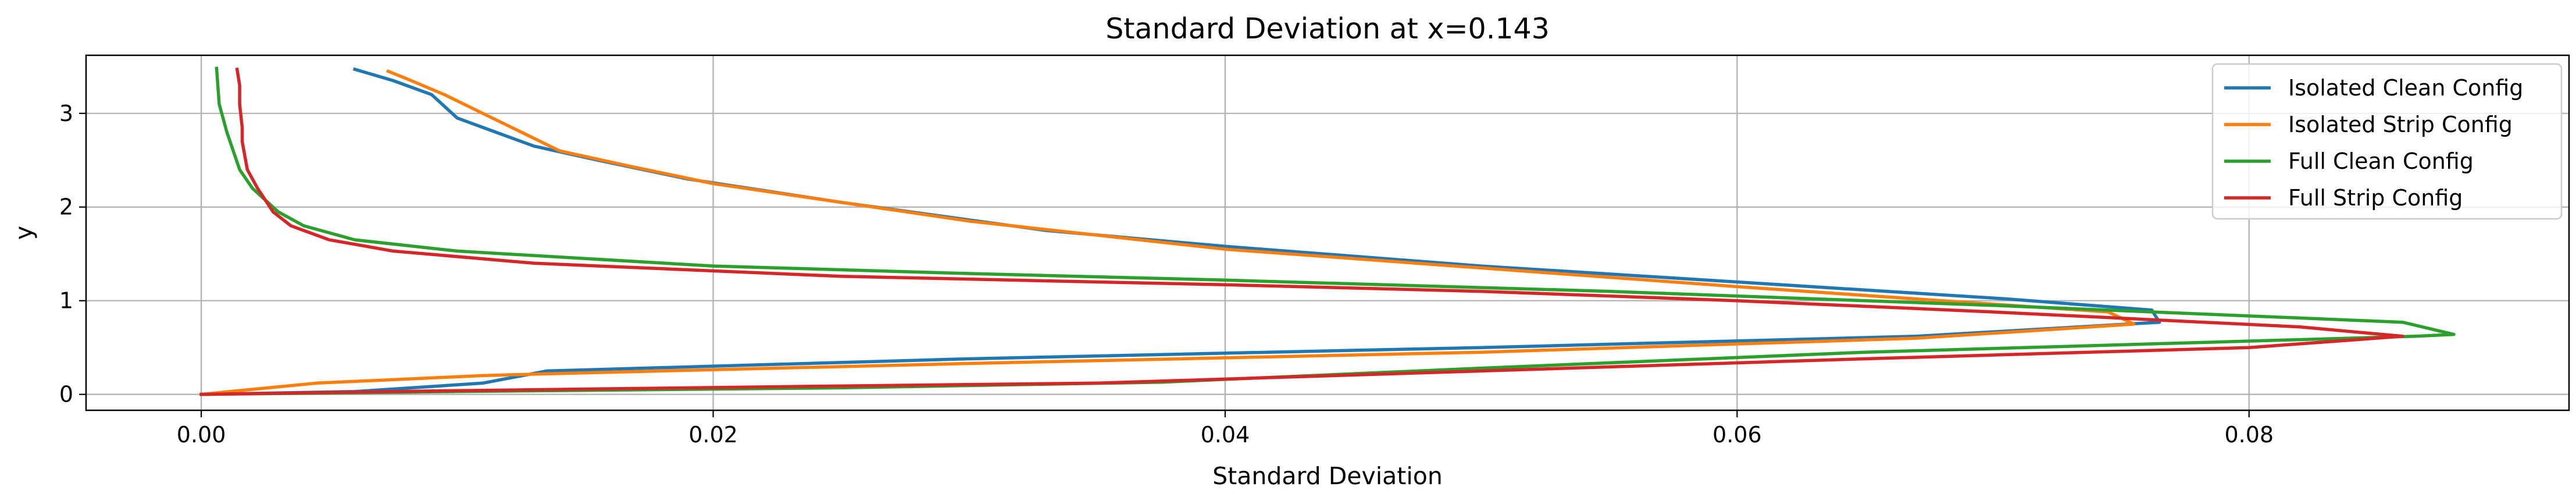  What do you see at coordinates (713, 435) in the screenshot?
I see `x-tick-label: 0.02` at bounding box center [713, 435].